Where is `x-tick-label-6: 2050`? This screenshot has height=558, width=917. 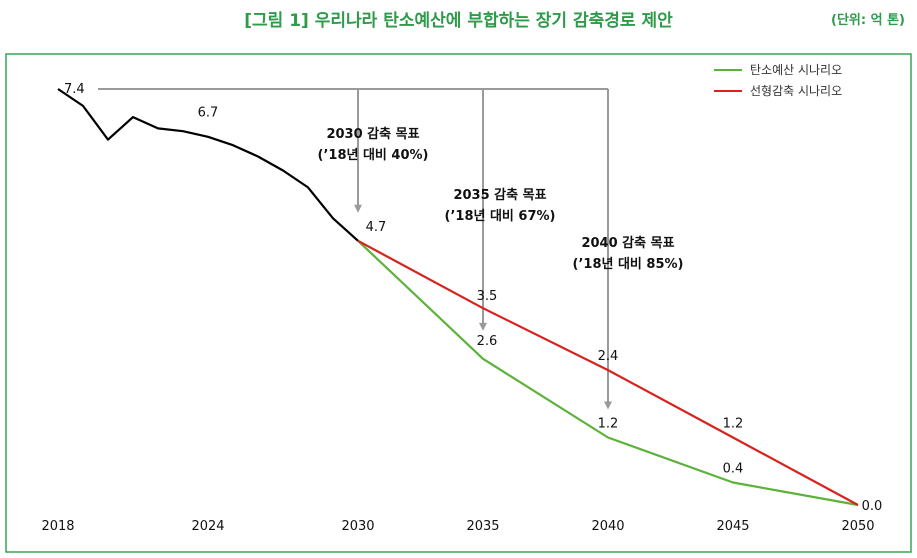 x-tick-label-6: 2050 is located at coordinates (857, 526).